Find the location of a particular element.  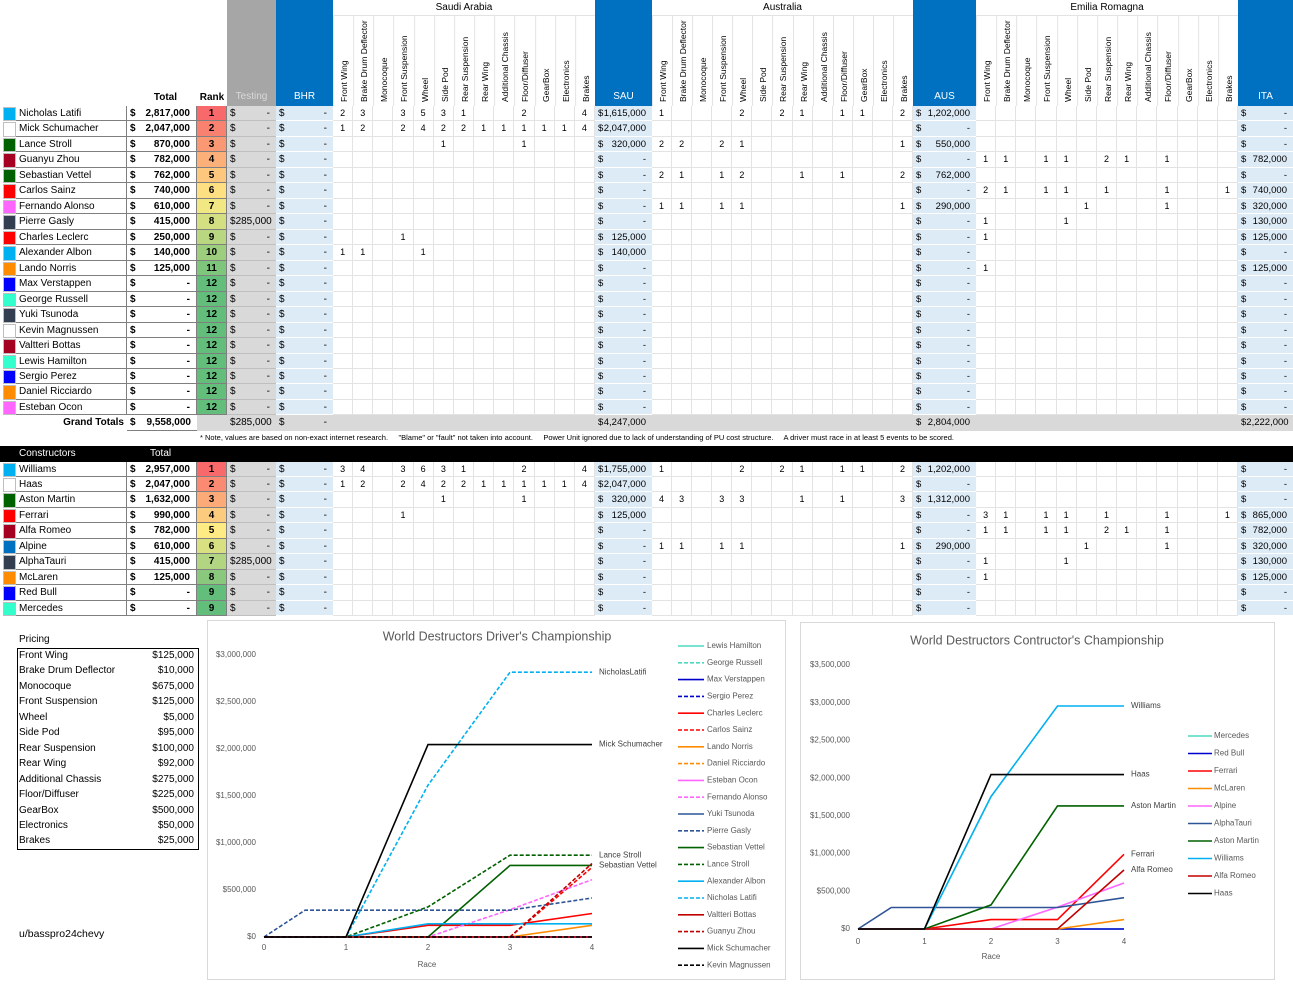

total-cell: $782,000 is located at coordinates (162, 531).